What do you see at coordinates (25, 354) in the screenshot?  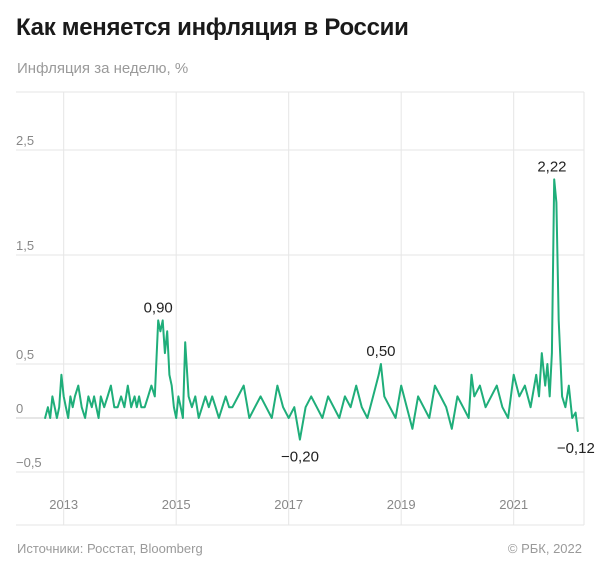 I see `y-tick-label: 0,5` at bounding box center [25, 354].